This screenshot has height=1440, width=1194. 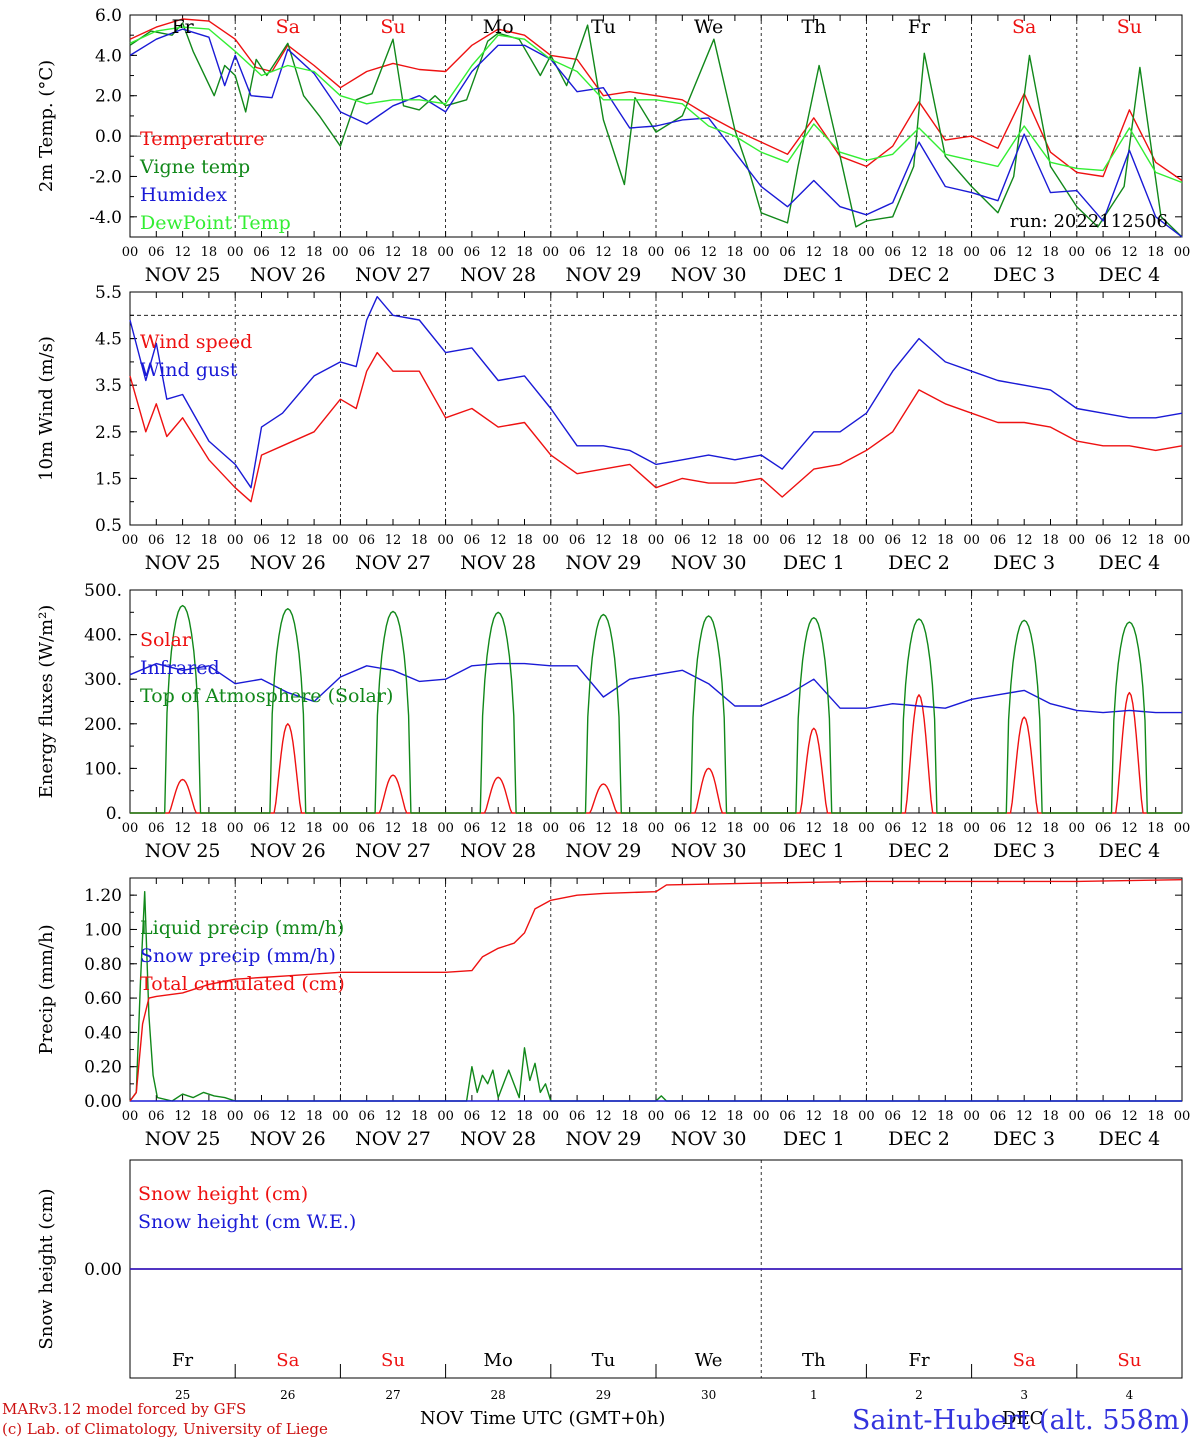 What do you see at coordinates (166, 640) in the screenshot?
I see `legend-entry: Solar` at bounding box center [166, 640].